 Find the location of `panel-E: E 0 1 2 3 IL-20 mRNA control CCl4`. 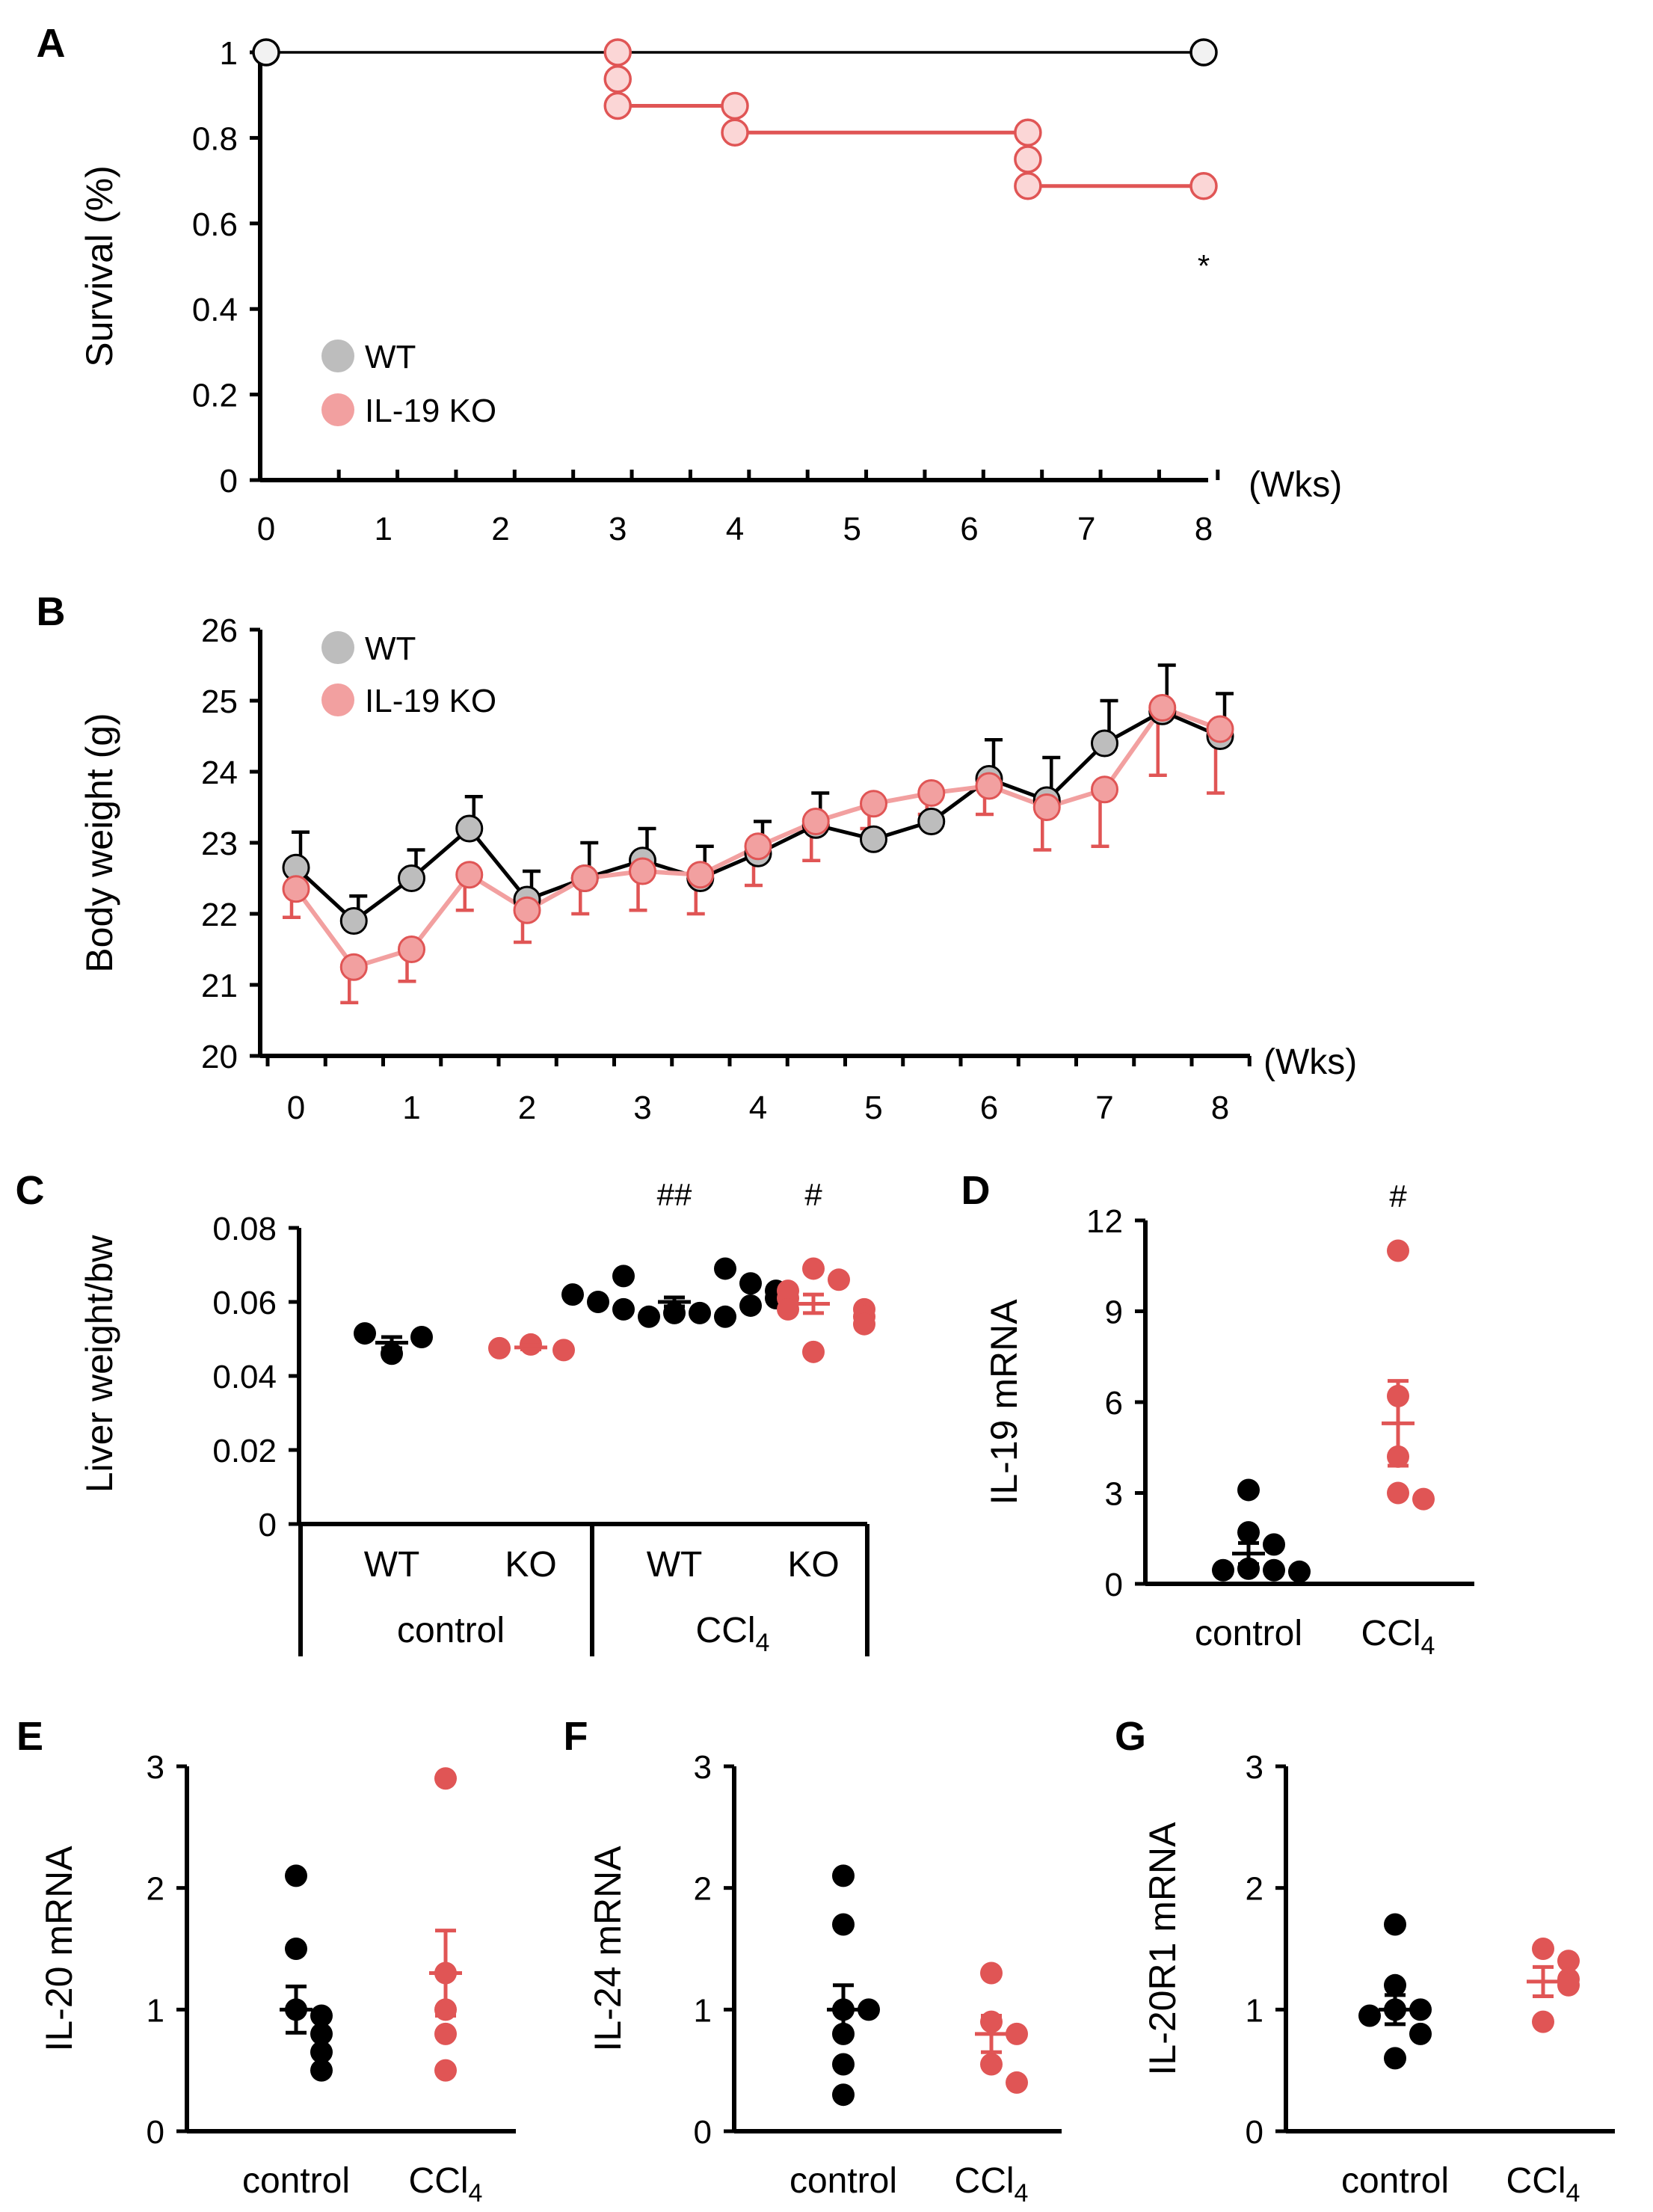

panel-E: E 0 1 2 3 IL-20 mRNA control CCl4 is located at coordinates (266, 1961).